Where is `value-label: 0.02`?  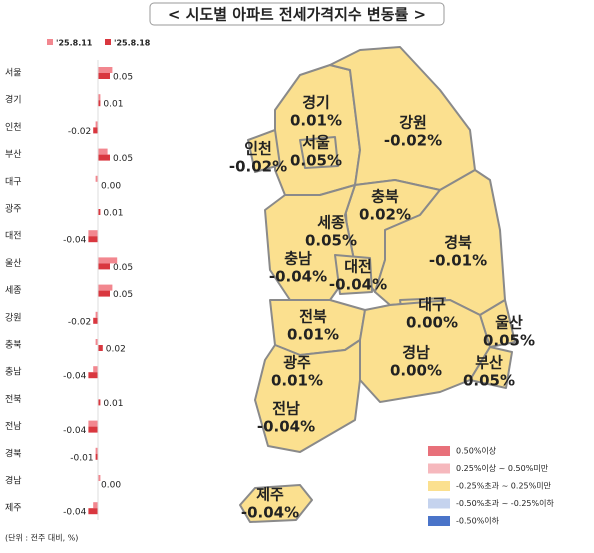
value-label: 0.02 is located at coordinates (116, 350).